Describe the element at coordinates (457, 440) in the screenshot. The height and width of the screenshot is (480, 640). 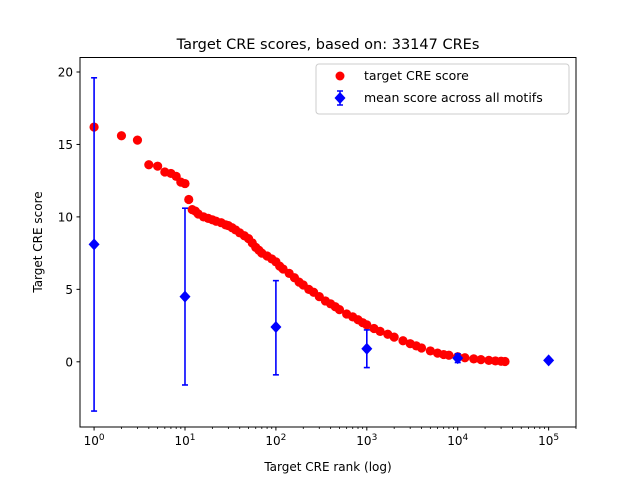
I see `x-tick-label: 10⁴` at that location.